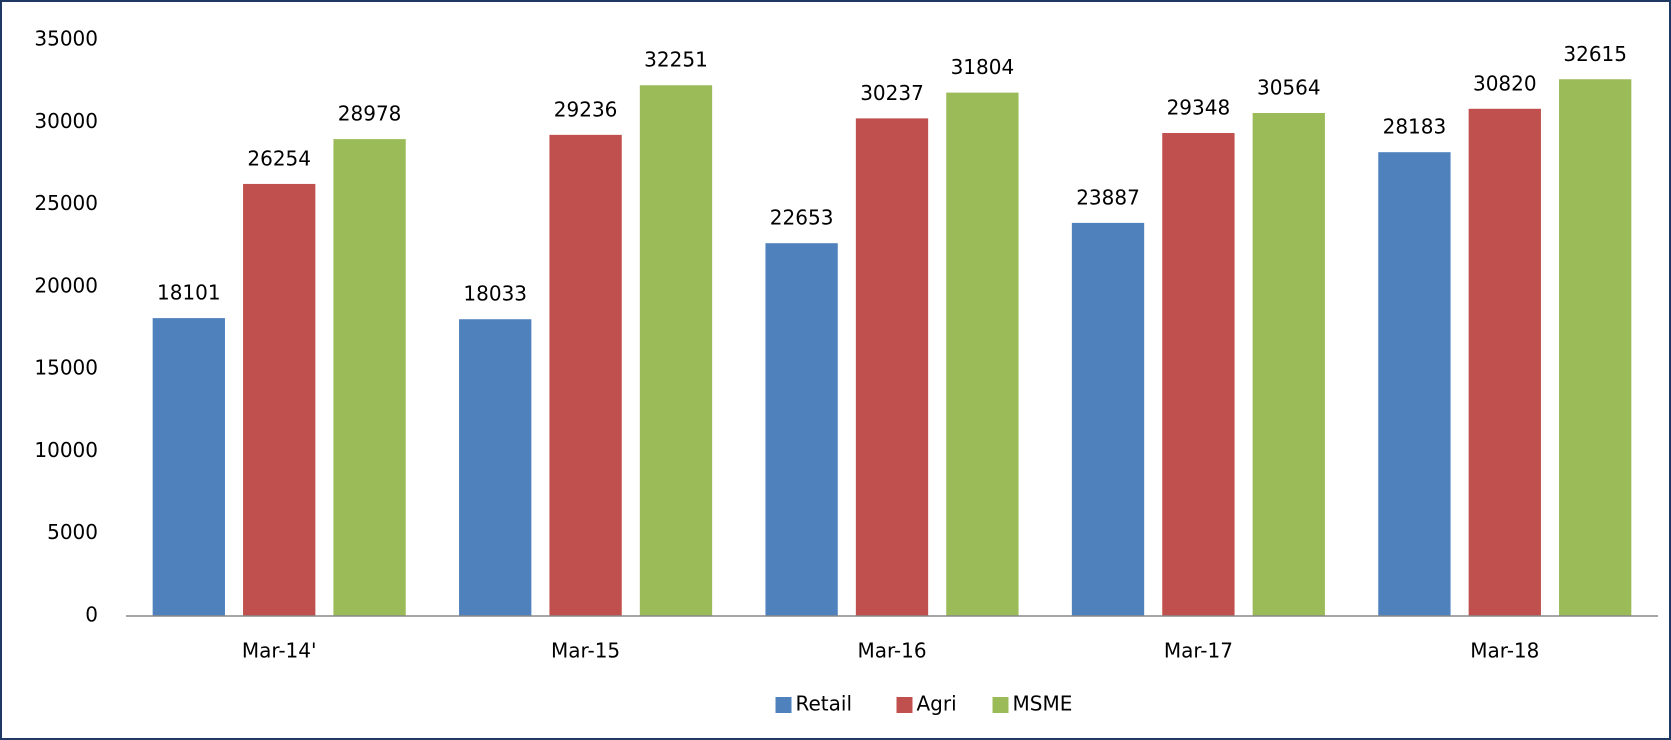 The image size is (1671, 740). I want to click on data-label: 23887, so click(1108, 197).